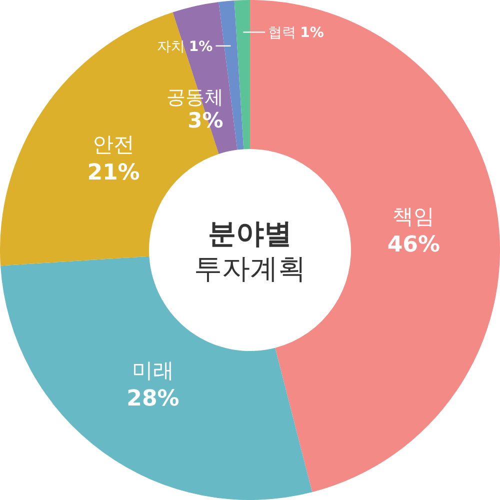 The image size is (500, 500). What do you see at coordinates (282, 33) in the screenshot?
I see `slice-label: 협력` at bounding box center [282, 33].